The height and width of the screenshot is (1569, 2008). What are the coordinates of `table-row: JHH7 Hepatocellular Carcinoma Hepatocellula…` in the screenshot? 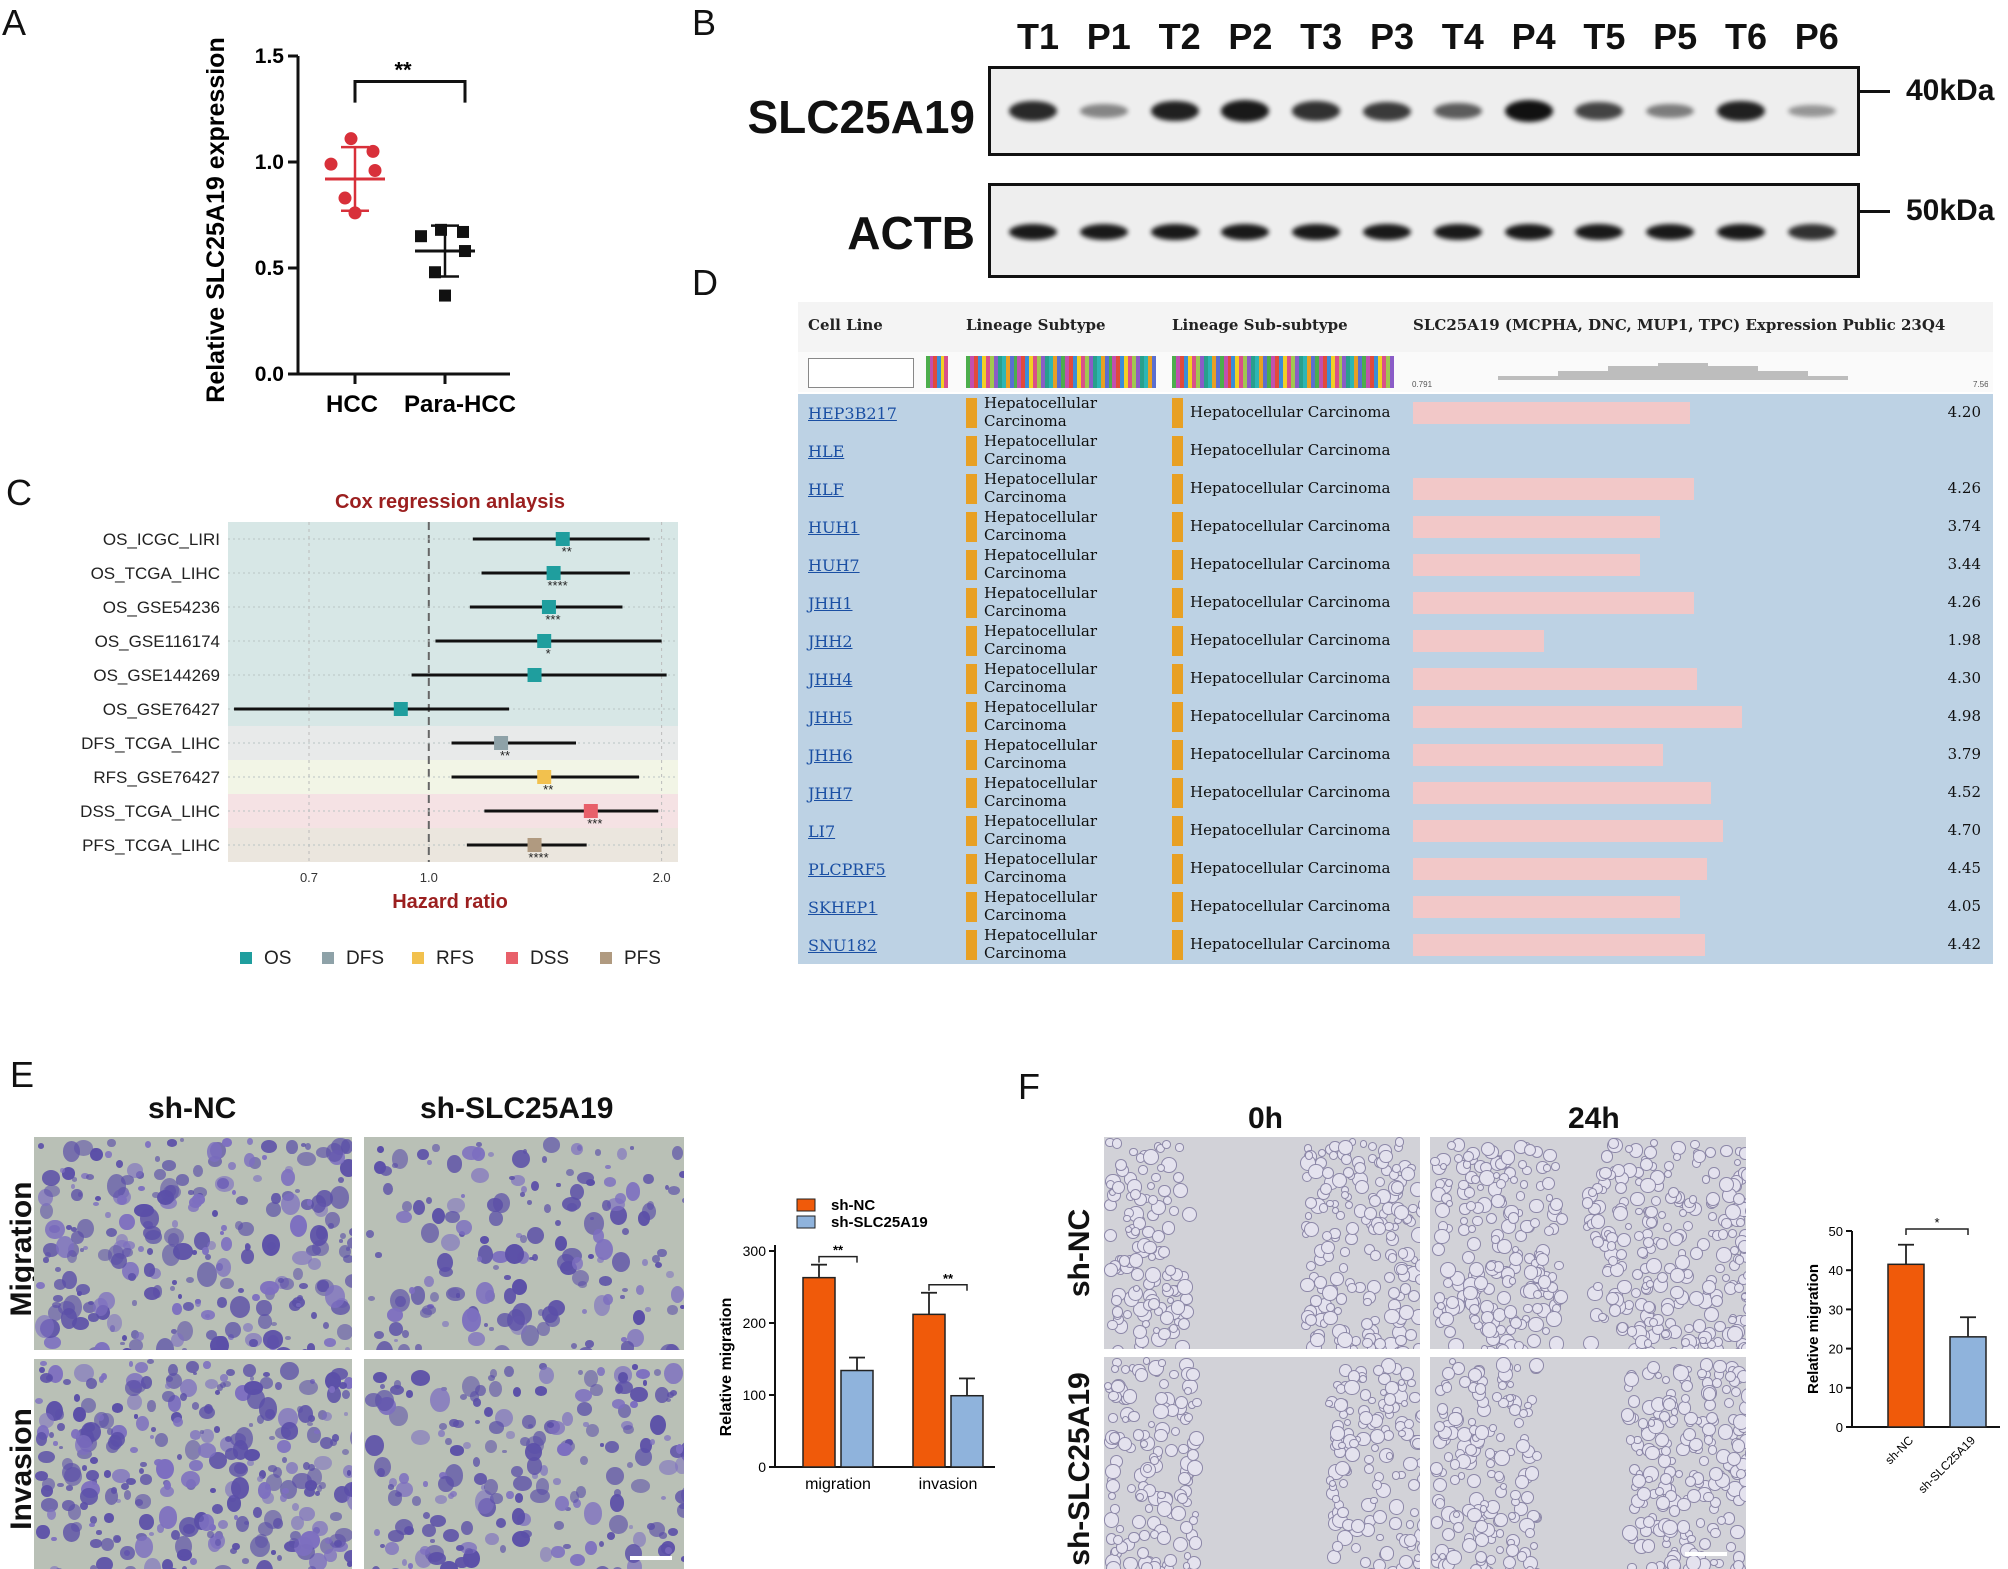 It's located at (1395, 793).